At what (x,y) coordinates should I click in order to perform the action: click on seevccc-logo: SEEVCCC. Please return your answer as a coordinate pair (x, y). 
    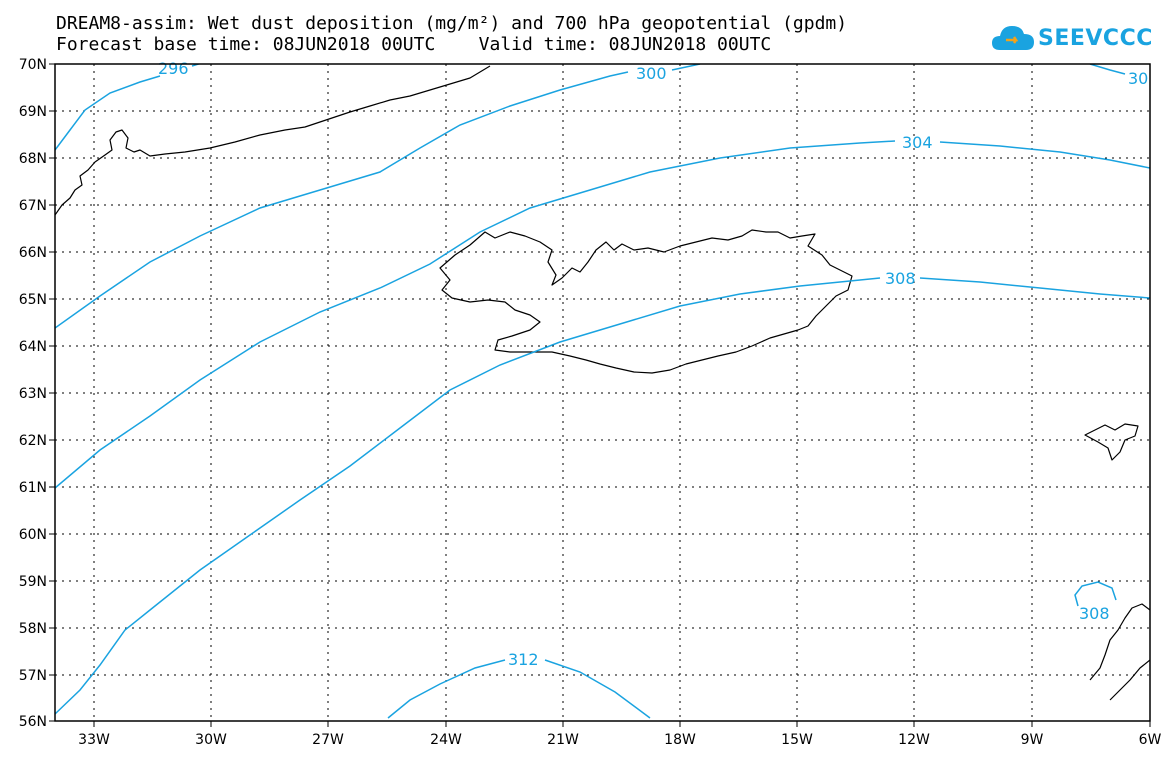
    Looking at the image, I should click on (1071, 40).